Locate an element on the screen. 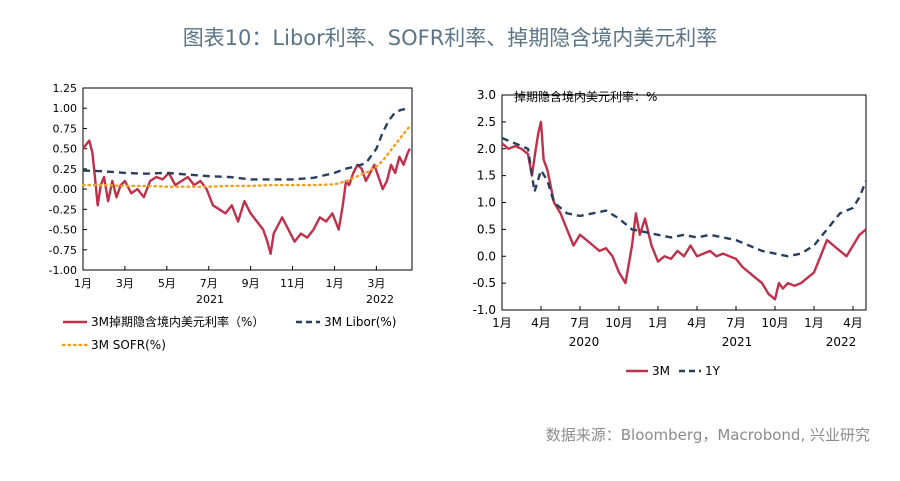 The image size is (900, 481). c1-y-tick-label: 0.50 is located at coordinates (65, 149).